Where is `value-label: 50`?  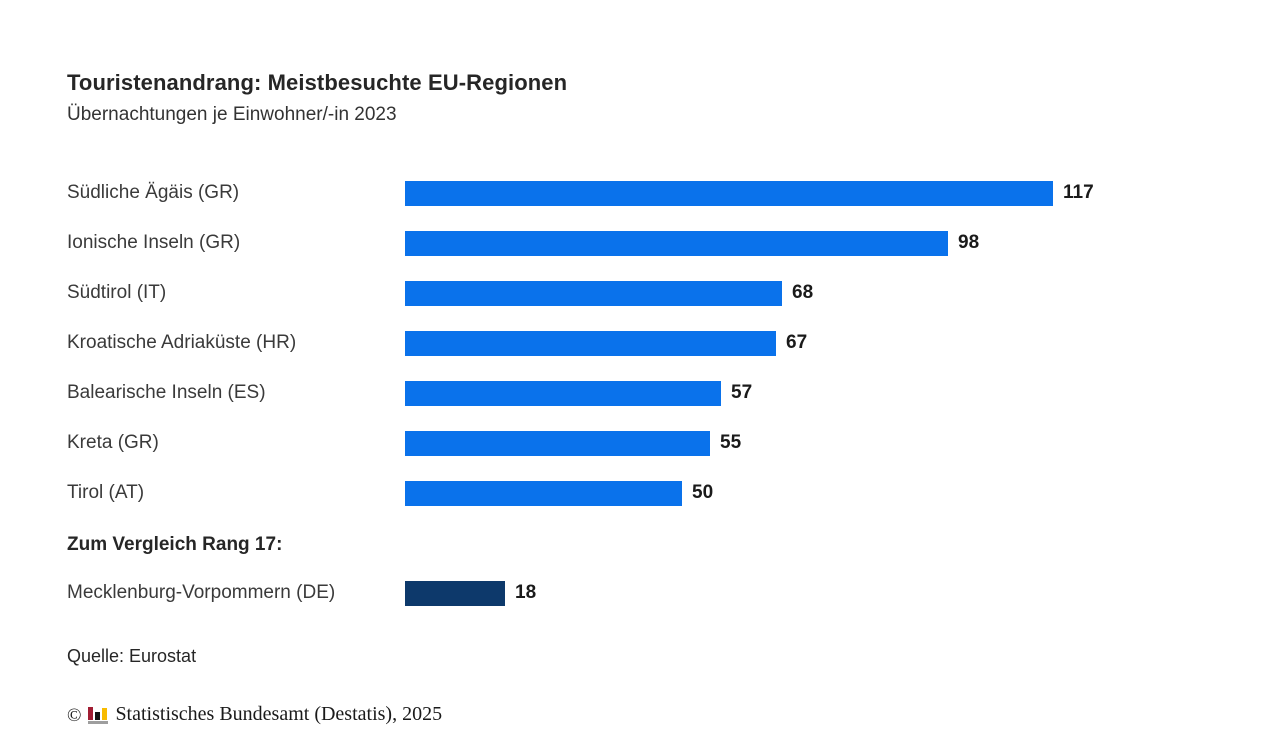
value-label: 50 is located at coordinates (703, 492).